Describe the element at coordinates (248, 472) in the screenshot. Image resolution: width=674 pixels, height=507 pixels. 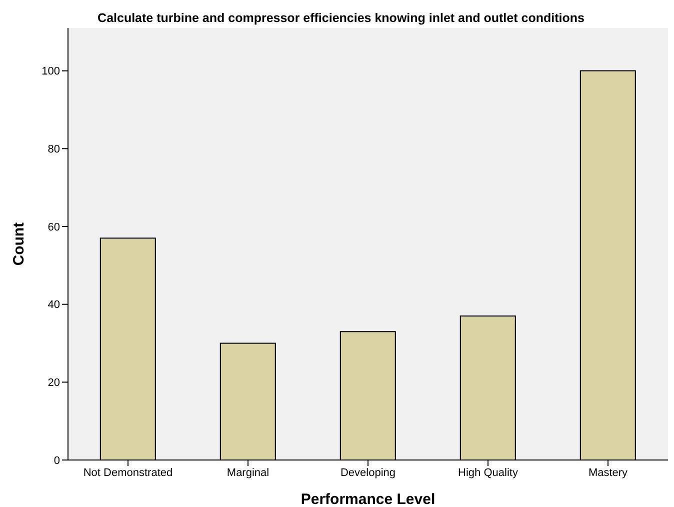
I see `x-tick-label: Marginal` at that location.